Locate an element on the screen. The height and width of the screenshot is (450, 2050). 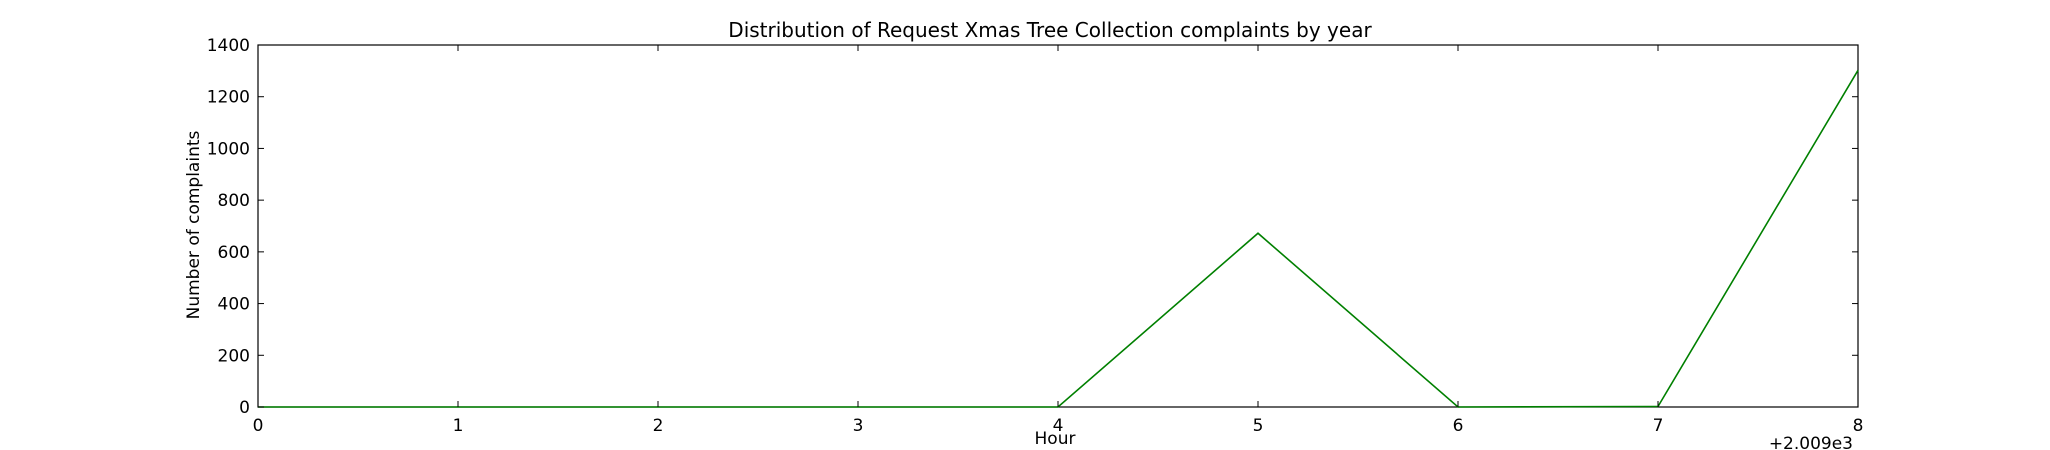
x-tick-label: 7 is located at coordinates (1658, 426).